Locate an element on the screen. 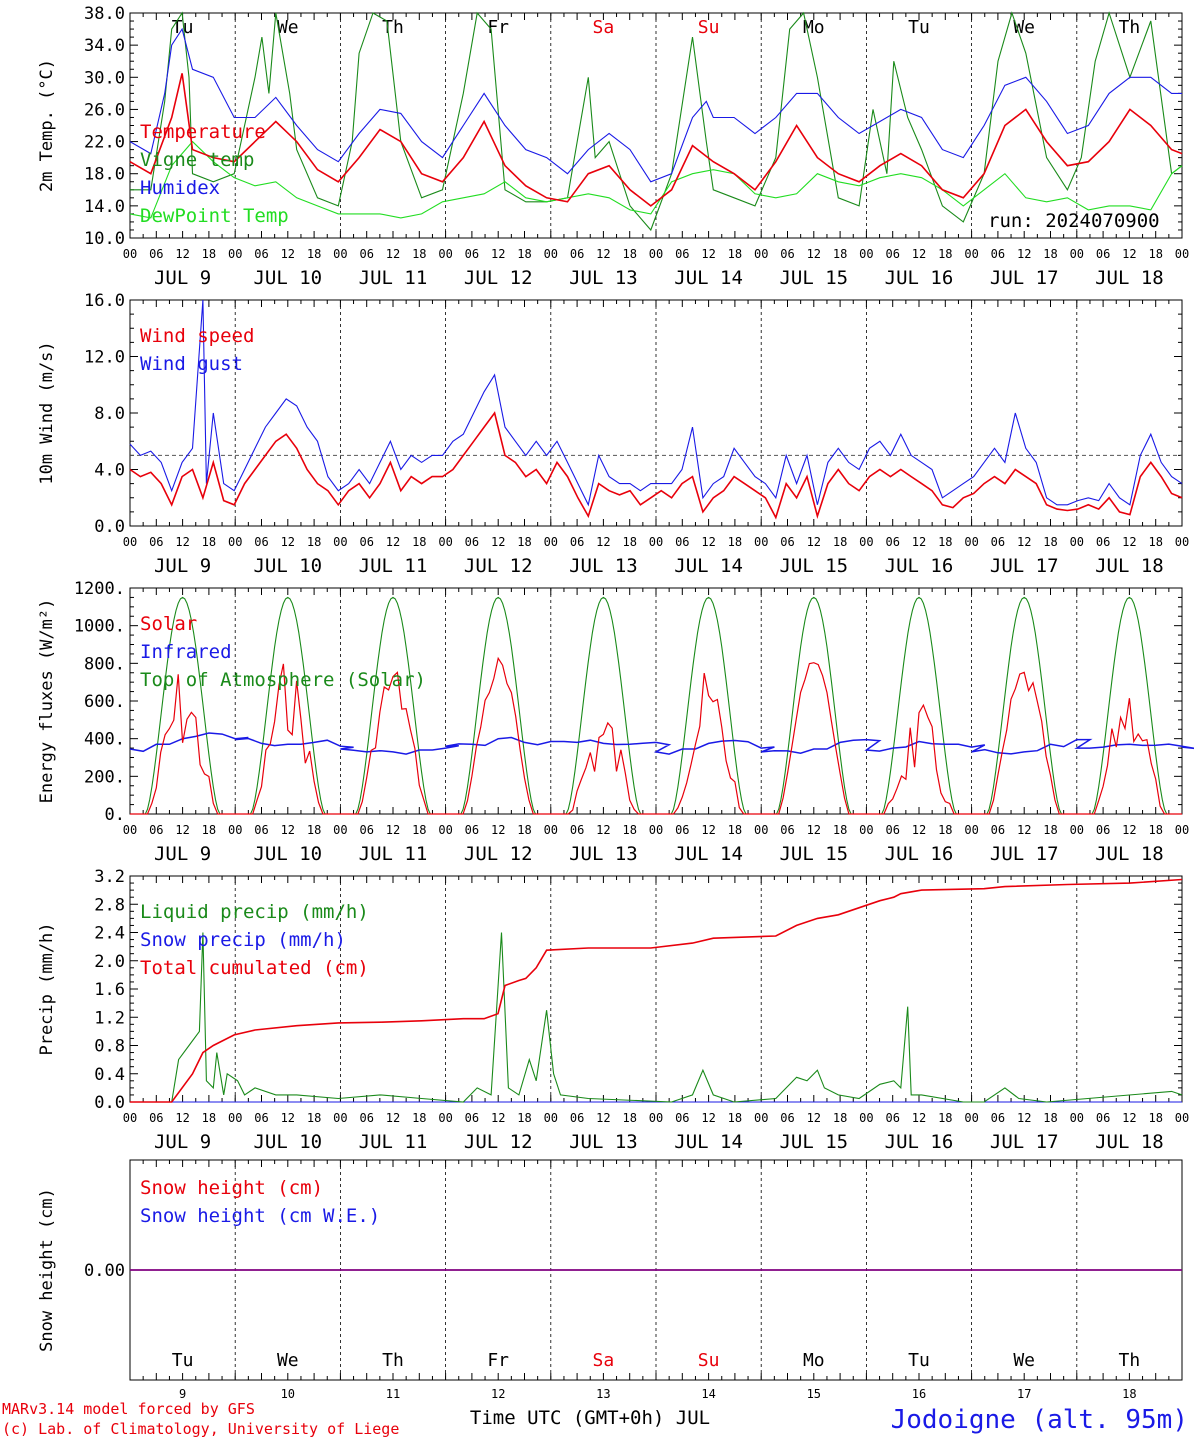 Image resolution: width=1194 pixels, height=1440 pixels. y-tick-label: 8.0 is located at coordinates (109, 414).